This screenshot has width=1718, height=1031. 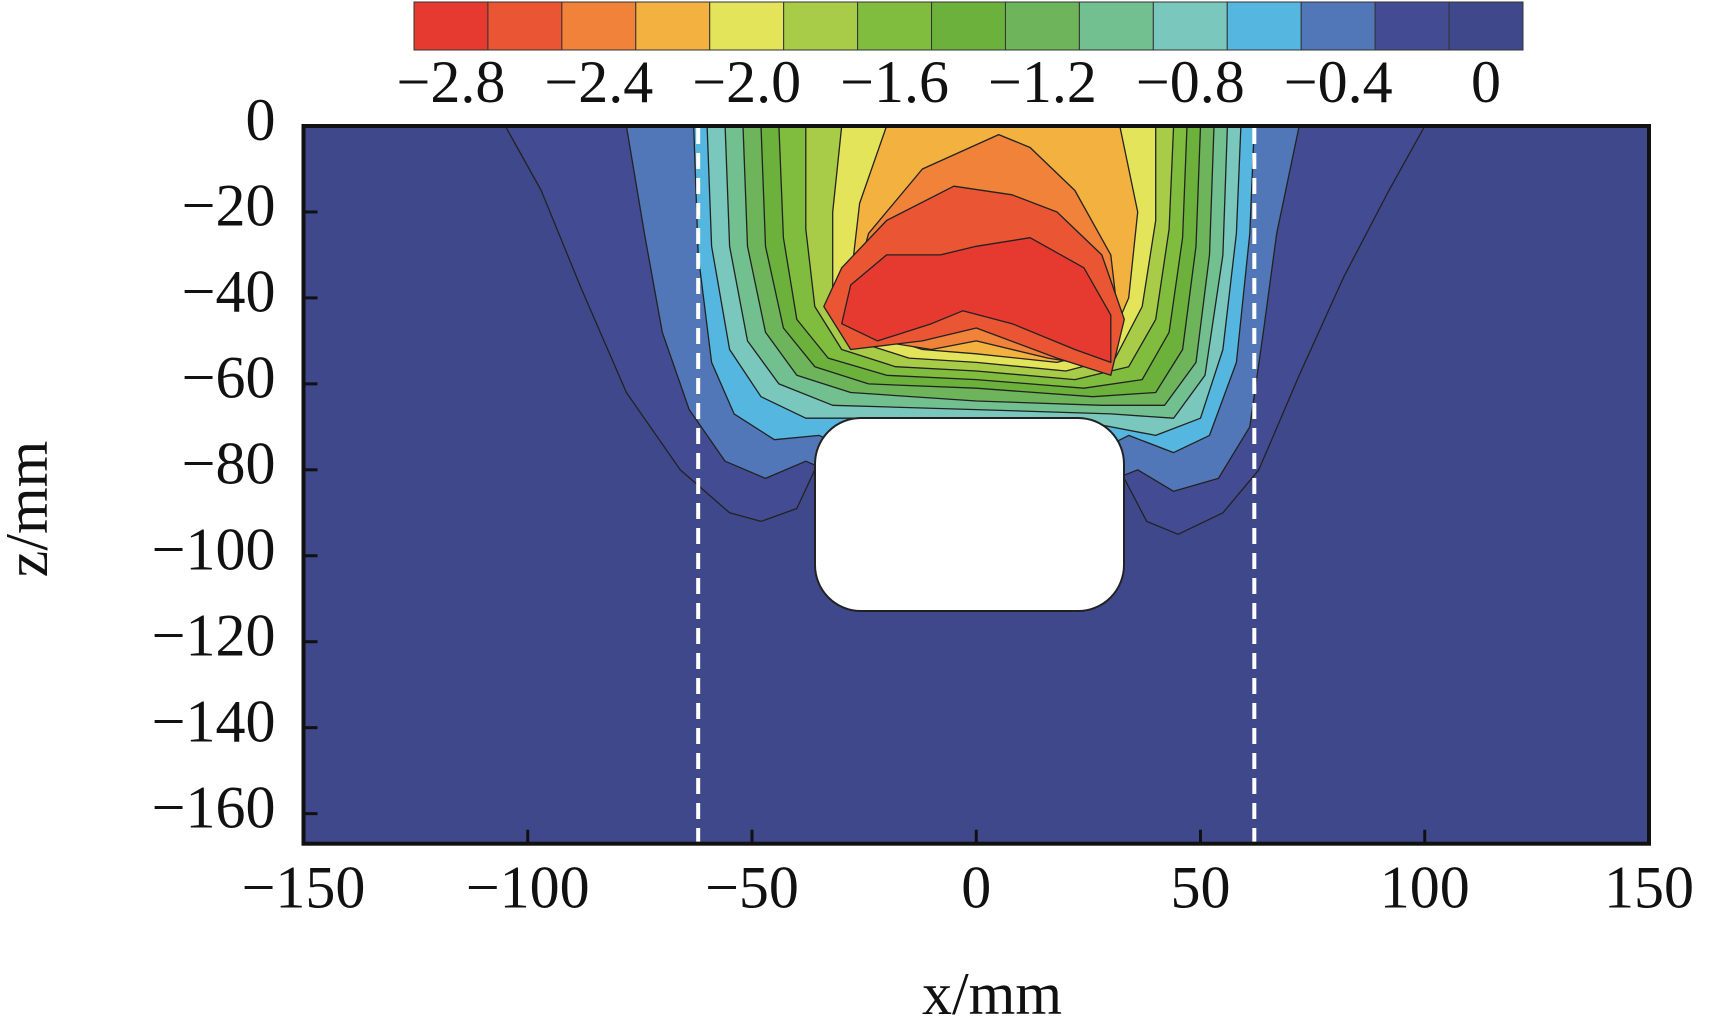 I want to click on y-tick-label: 0, so click(x=261, y=120).